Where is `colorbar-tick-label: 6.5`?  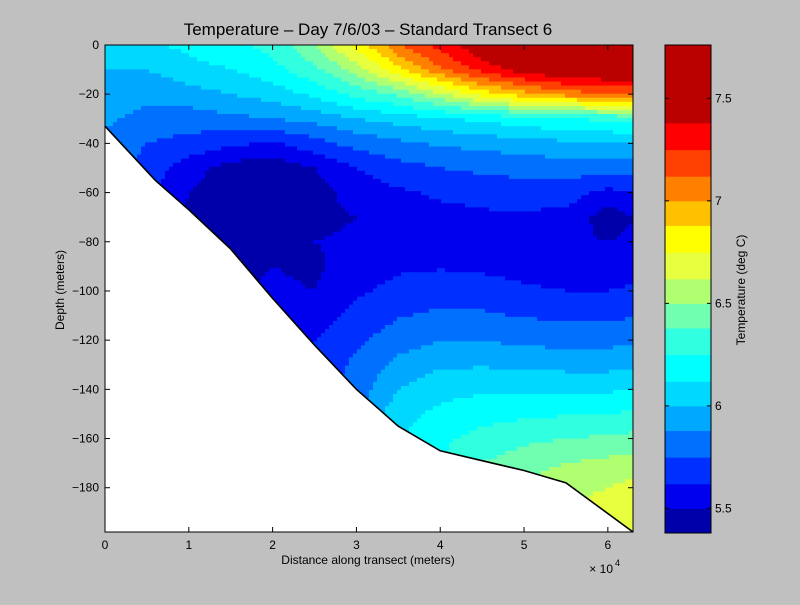 colorbar-tick-label: 6.5 is located at coordinates (723, 303).